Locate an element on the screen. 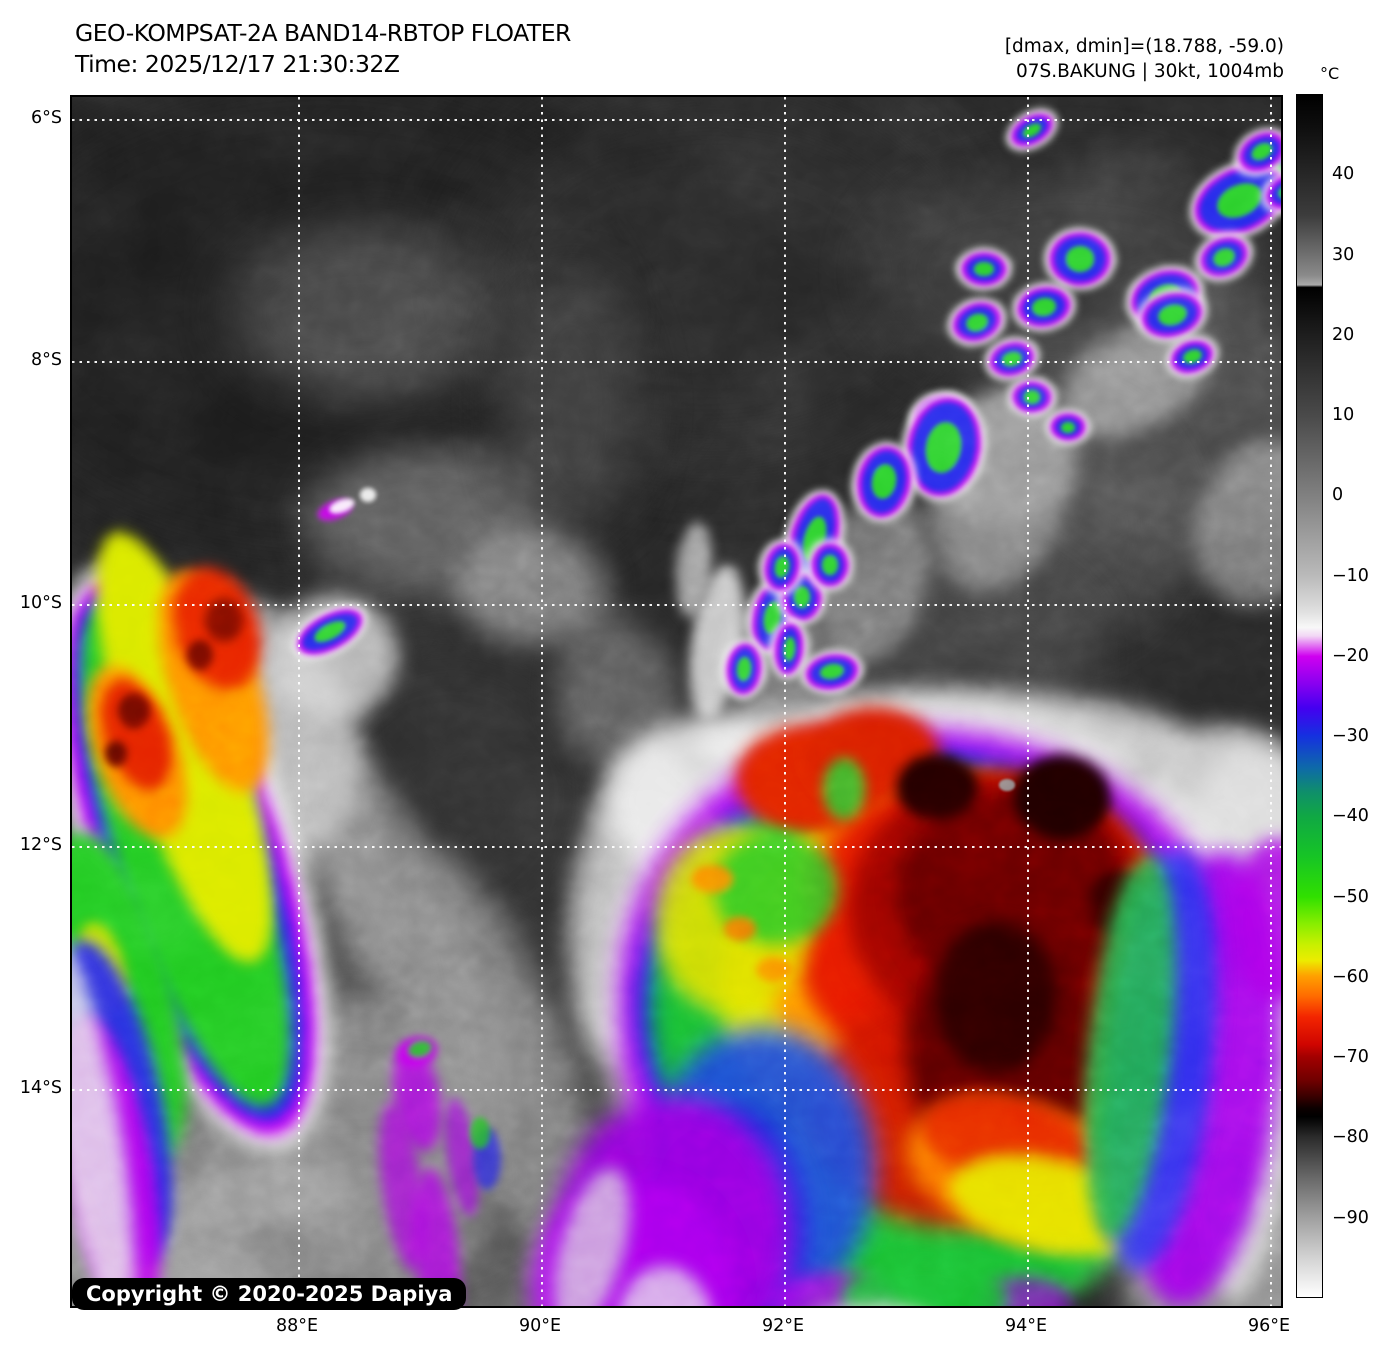 The width and height of the screenshot is (1388, 1359). lon-label: 92°E is located at coordinates (783, 1326).